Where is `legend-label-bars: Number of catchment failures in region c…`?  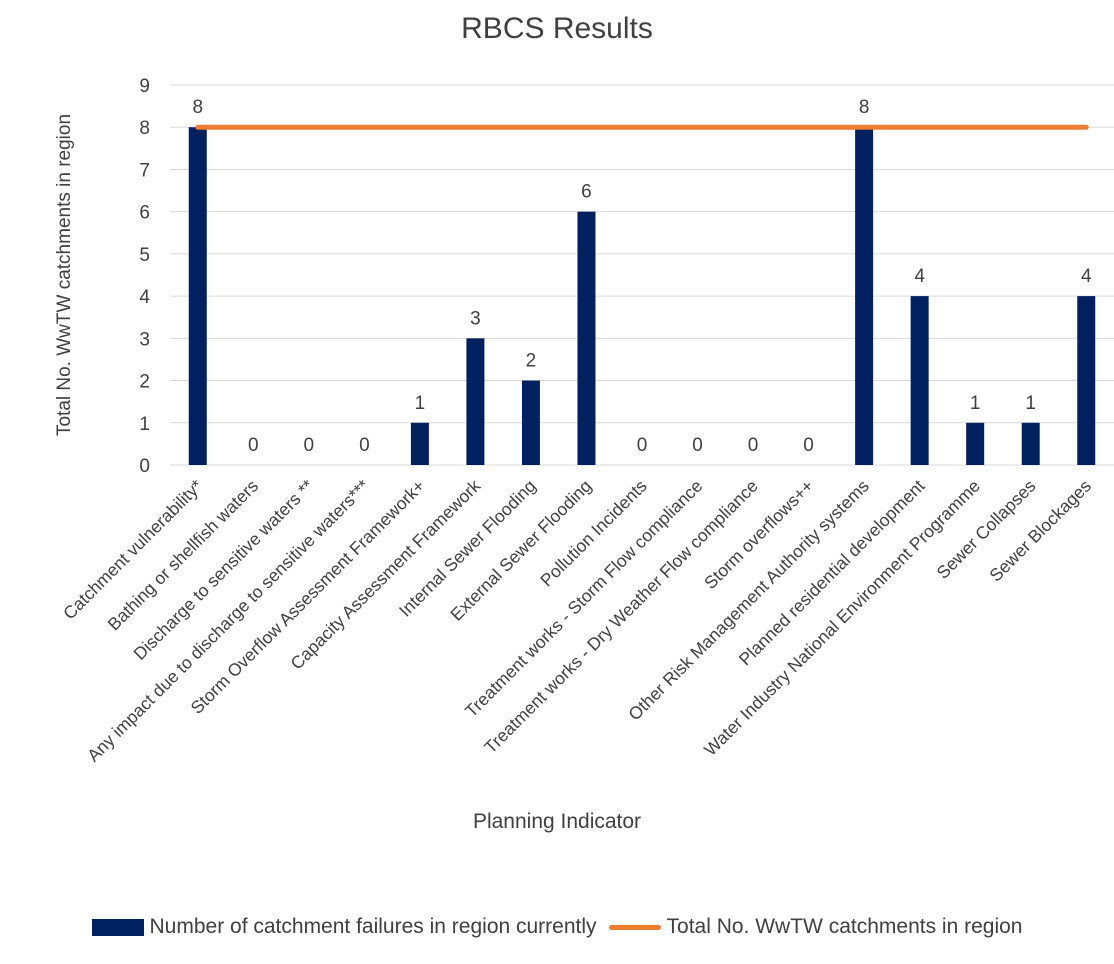
legend-label-bars: Number of catchment failures in region c… is located at coordinates (373, 926).